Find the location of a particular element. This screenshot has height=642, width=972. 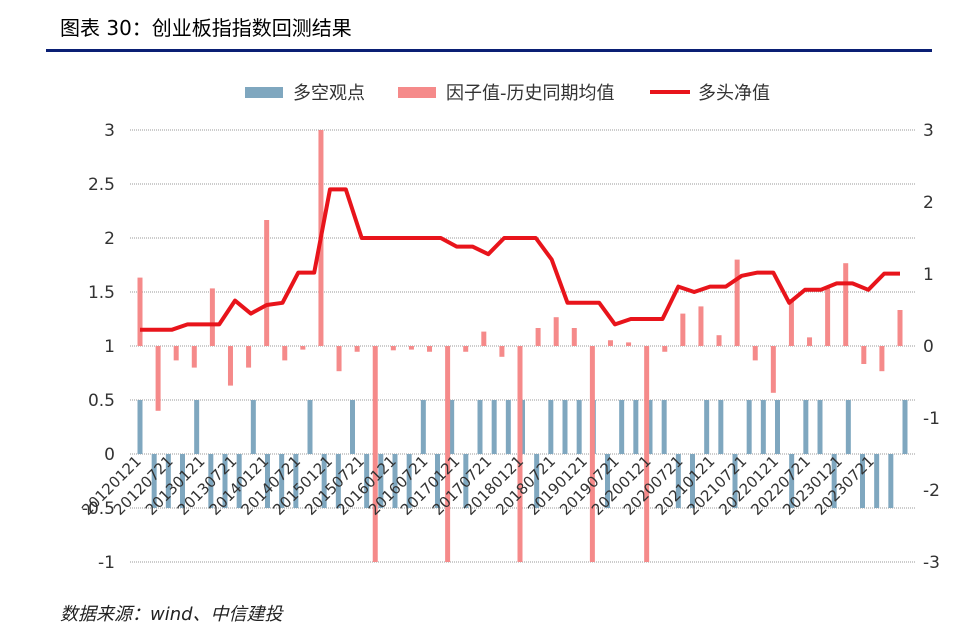

y-tick-label-right: -1 is located at coordinates (931, 419).